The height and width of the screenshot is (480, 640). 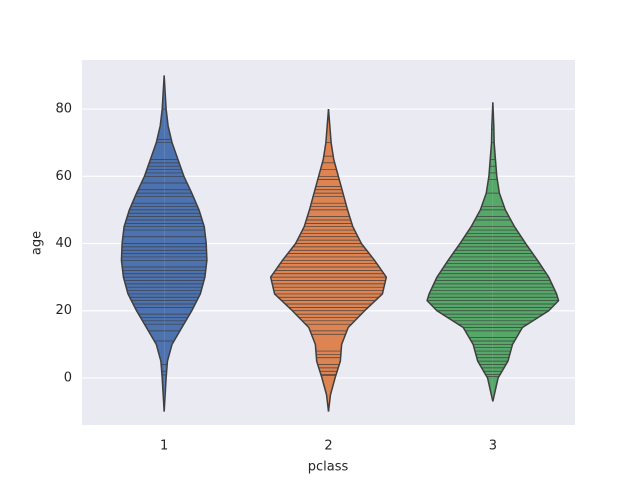 What do you see at coordinates (493, 446) in the screenshot?
I see `x-tick-label: 3` at bounding box center [493, 446].